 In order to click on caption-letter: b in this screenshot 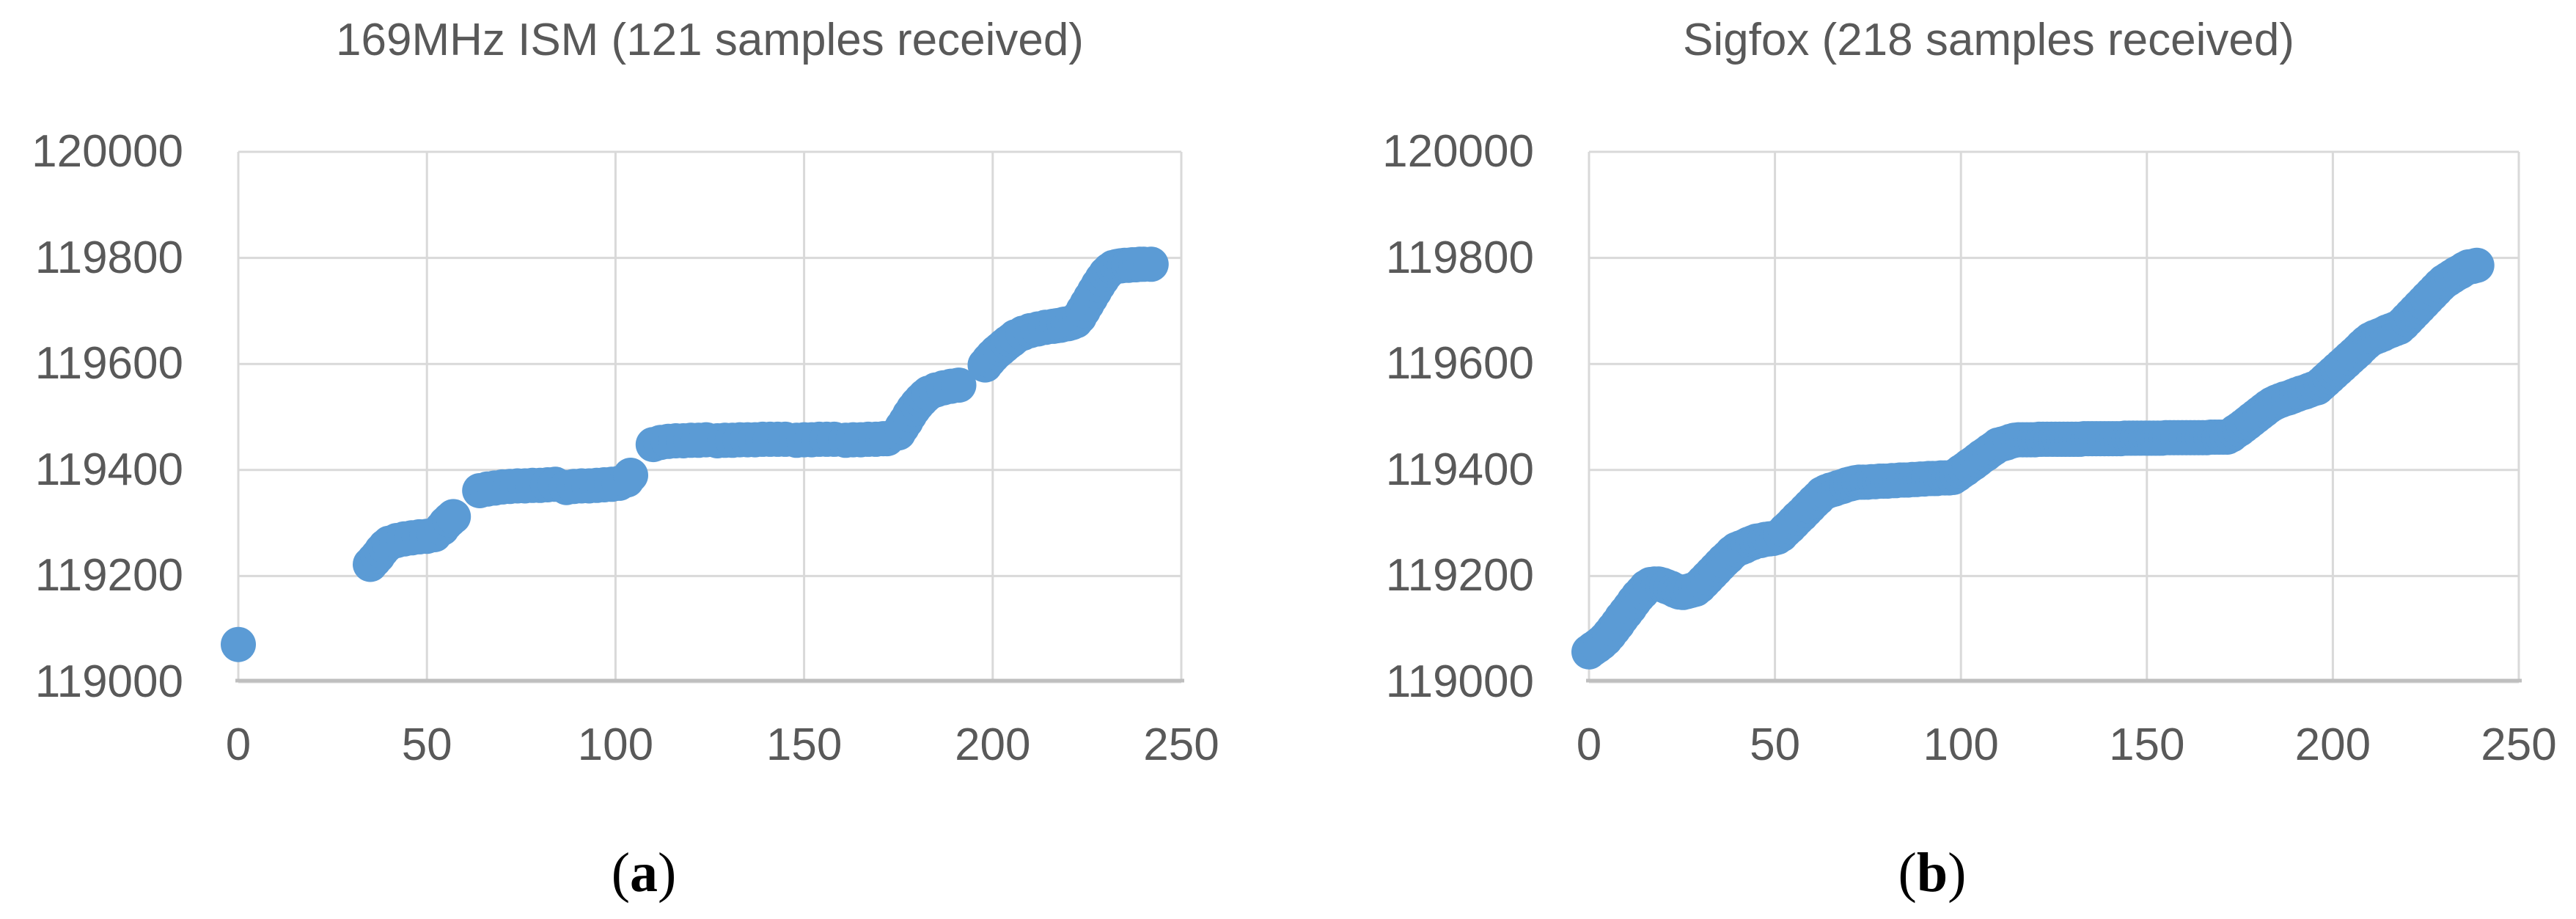, I will do `click(1932, 873)`.